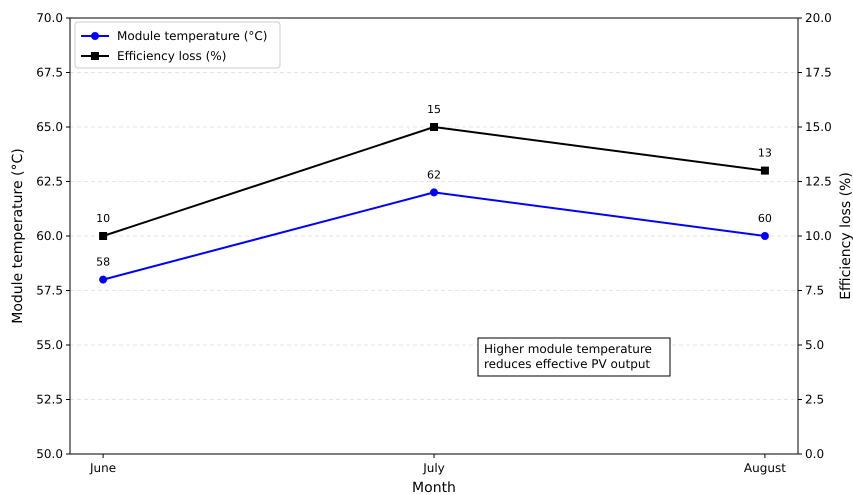 This screenshot has width=853, height=495. Describe the element at coordinates (818, 236) in the screenshot. I see `y2-tick-label: 10.0` at that location.